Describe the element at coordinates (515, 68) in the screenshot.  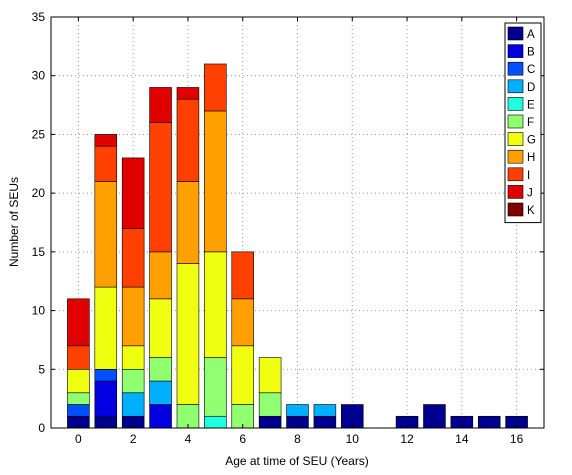
I see `legend-swatch-C` at that location.